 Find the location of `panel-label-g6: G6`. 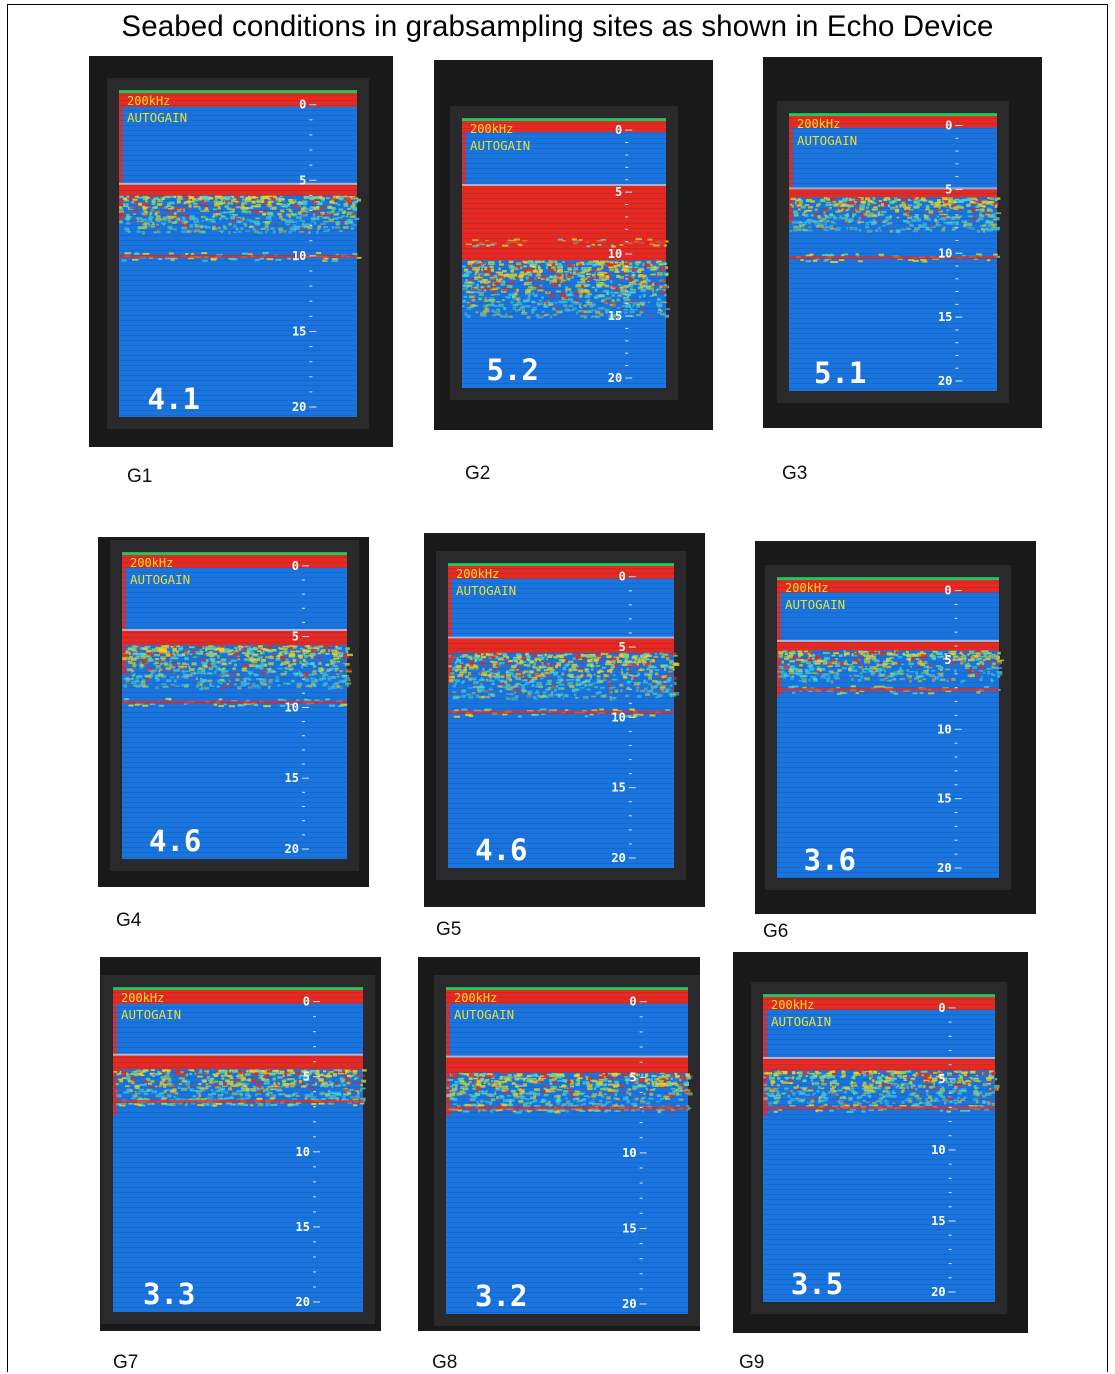

panel-label-g6: G6 is located at coordinates (776, 931).